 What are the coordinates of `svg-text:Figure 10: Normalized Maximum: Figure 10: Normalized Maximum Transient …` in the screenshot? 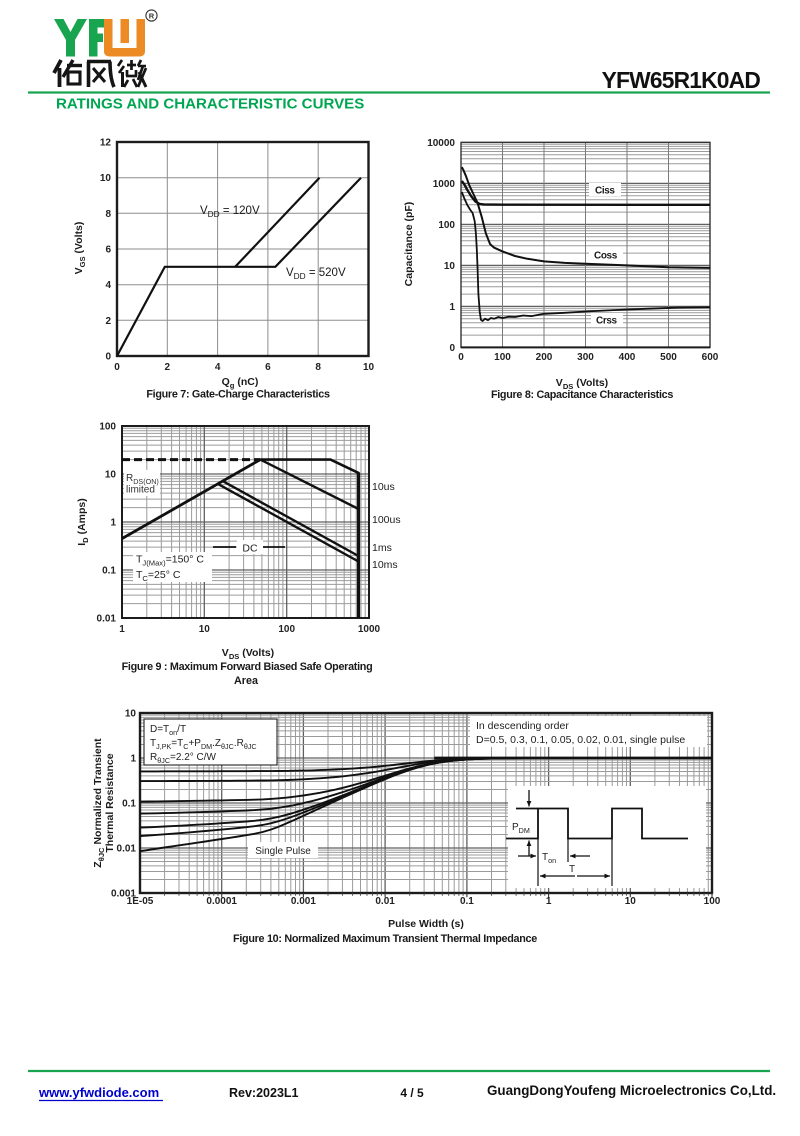 It's located at (385, 939).